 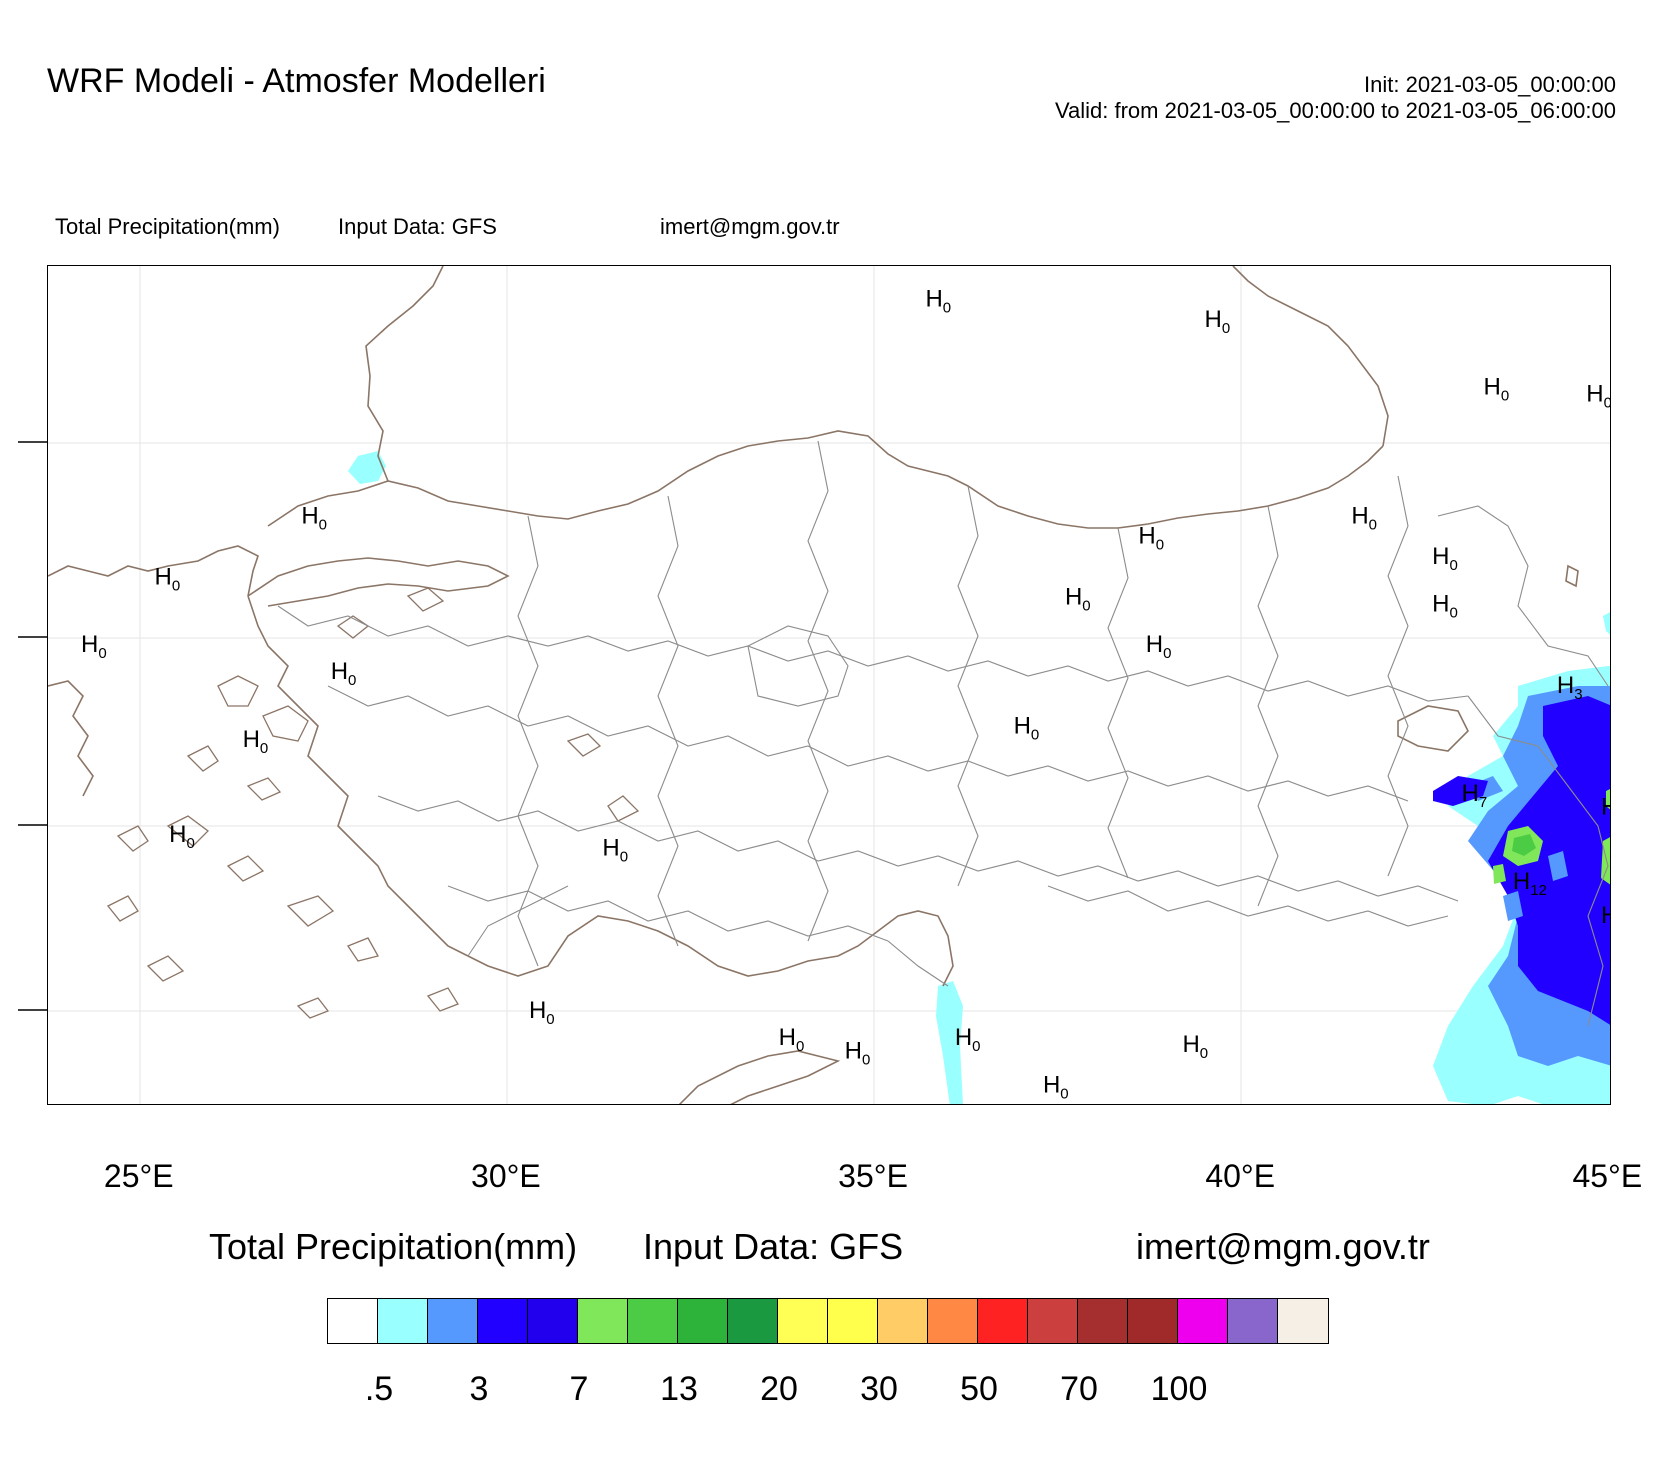 I want to click on colorbar-title-input: Input Data: GFS, so click(x=773, y=1246).